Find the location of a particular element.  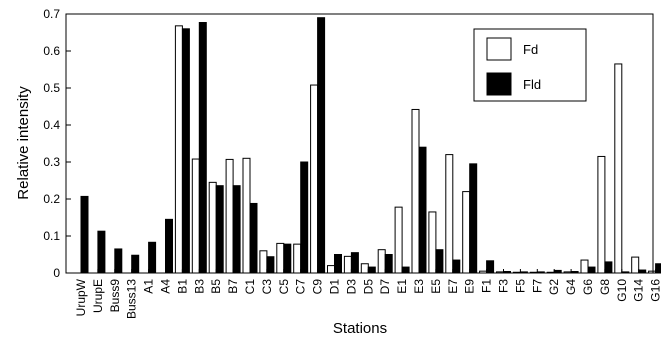

bar-fd-b1 is located at coordinates (178, 149).